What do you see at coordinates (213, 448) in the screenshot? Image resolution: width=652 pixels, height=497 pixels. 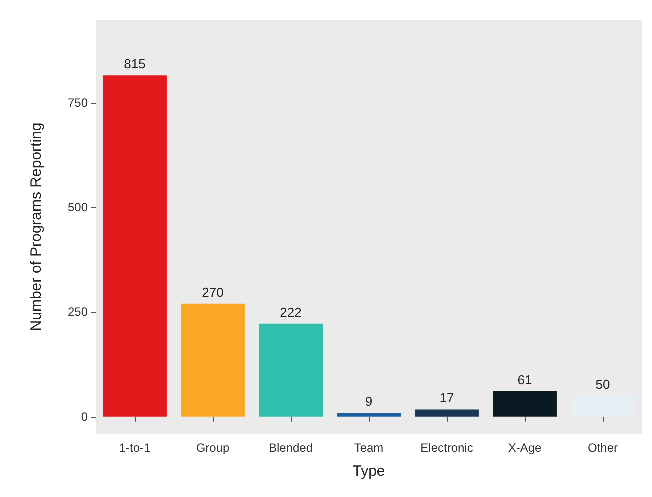 I see `x-tick-label: Group` at bounding box center [213, 448].